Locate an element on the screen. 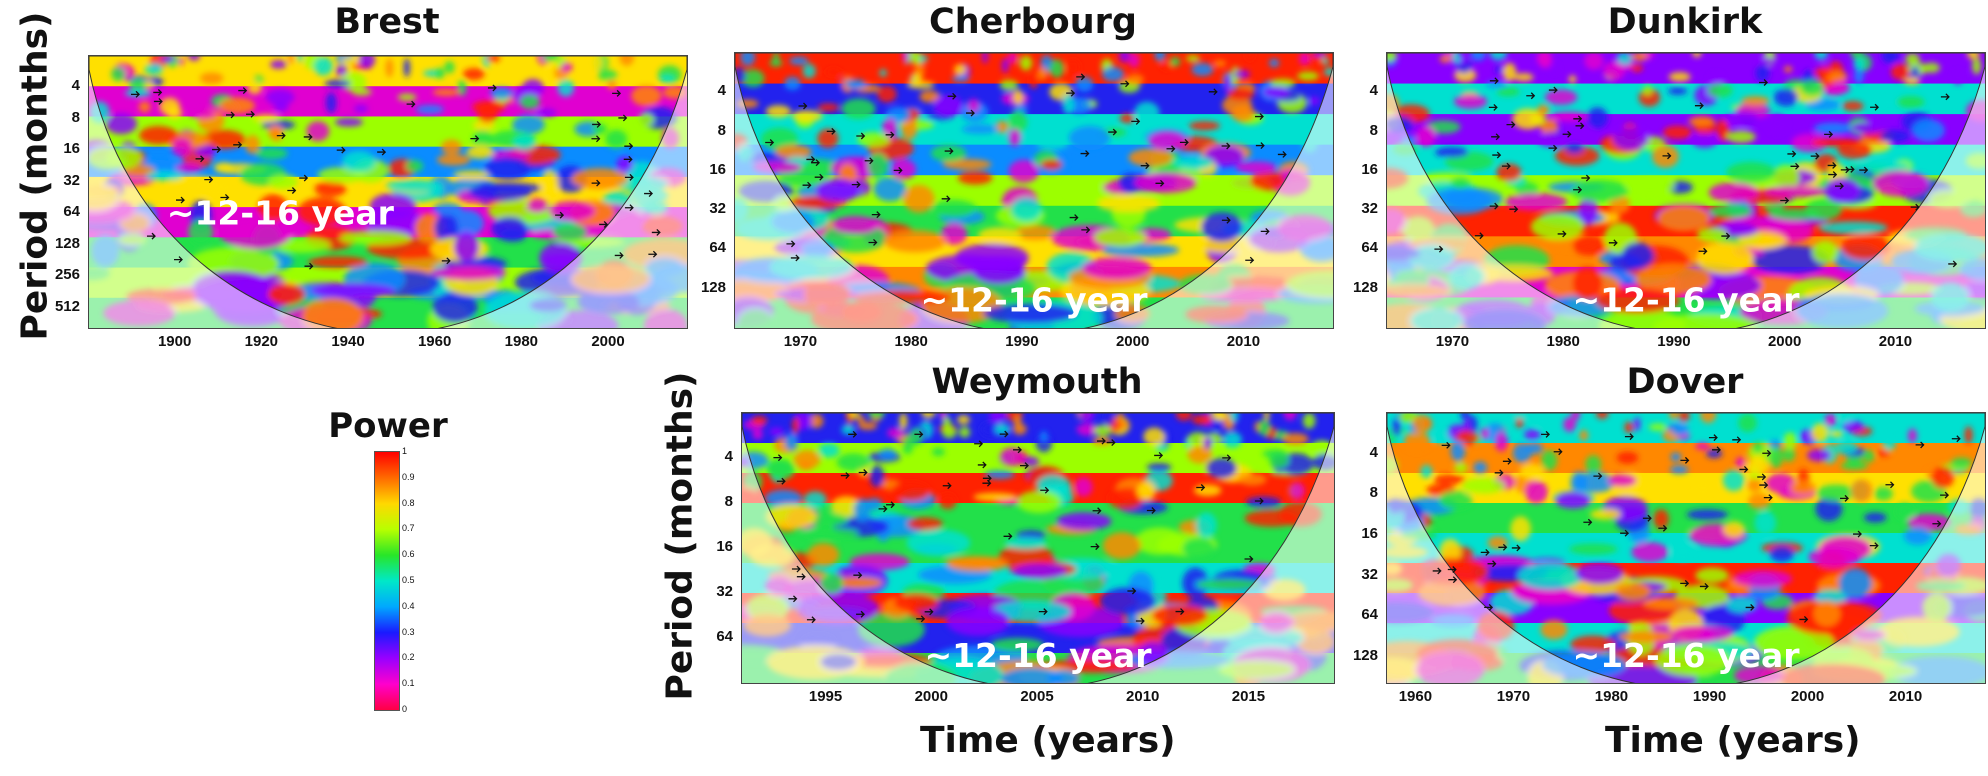 The width and height of the screenshot is (1988, 776). wavelet-plot-weymouth: ~12-16 year is located at coordinates (1038, 548).